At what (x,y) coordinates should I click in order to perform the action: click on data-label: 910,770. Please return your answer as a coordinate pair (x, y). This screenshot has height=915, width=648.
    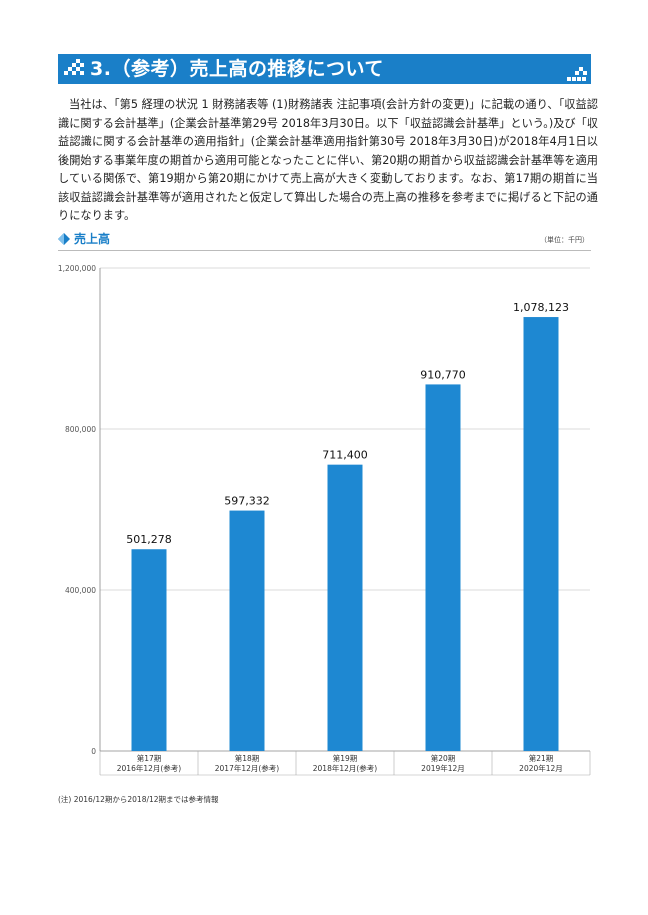
    Looking at the image, I should click on (443, 374).